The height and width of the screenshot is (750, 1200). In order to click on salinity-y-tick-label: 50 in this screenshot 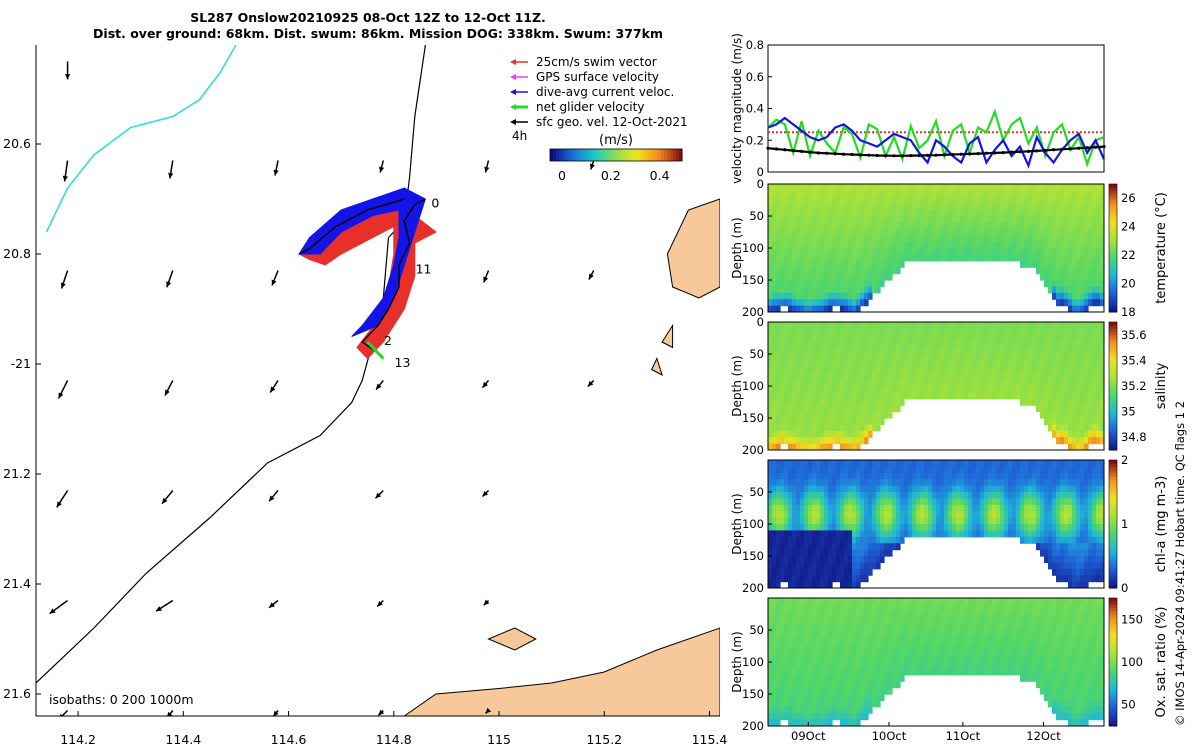, I will do `click(756, 354)`.